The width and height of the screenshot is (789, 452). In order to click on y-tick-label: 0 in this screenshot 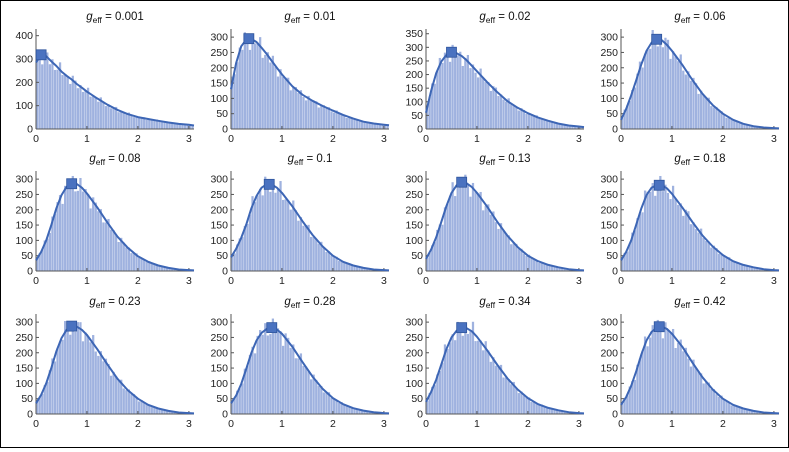, I will do `click(420, 272)`.